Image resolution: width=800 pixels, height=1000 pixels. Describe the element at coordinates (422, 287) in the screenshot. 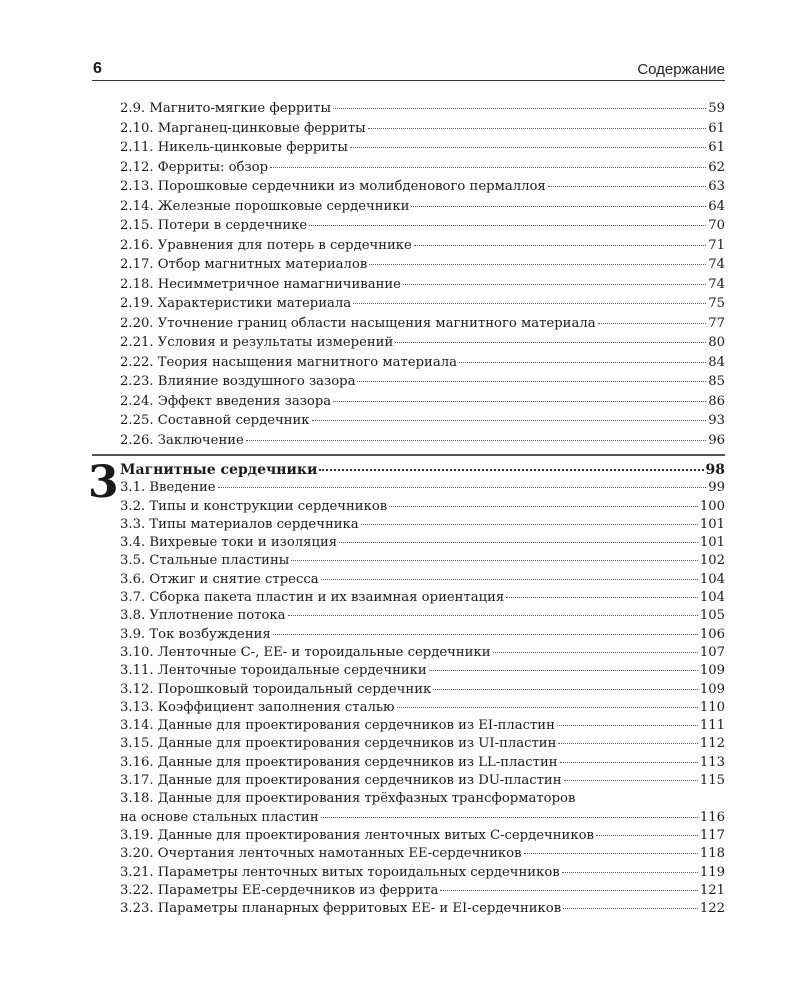

I see `toc-entry: 2.18. Несимметричное намагничивание 74` at that location.